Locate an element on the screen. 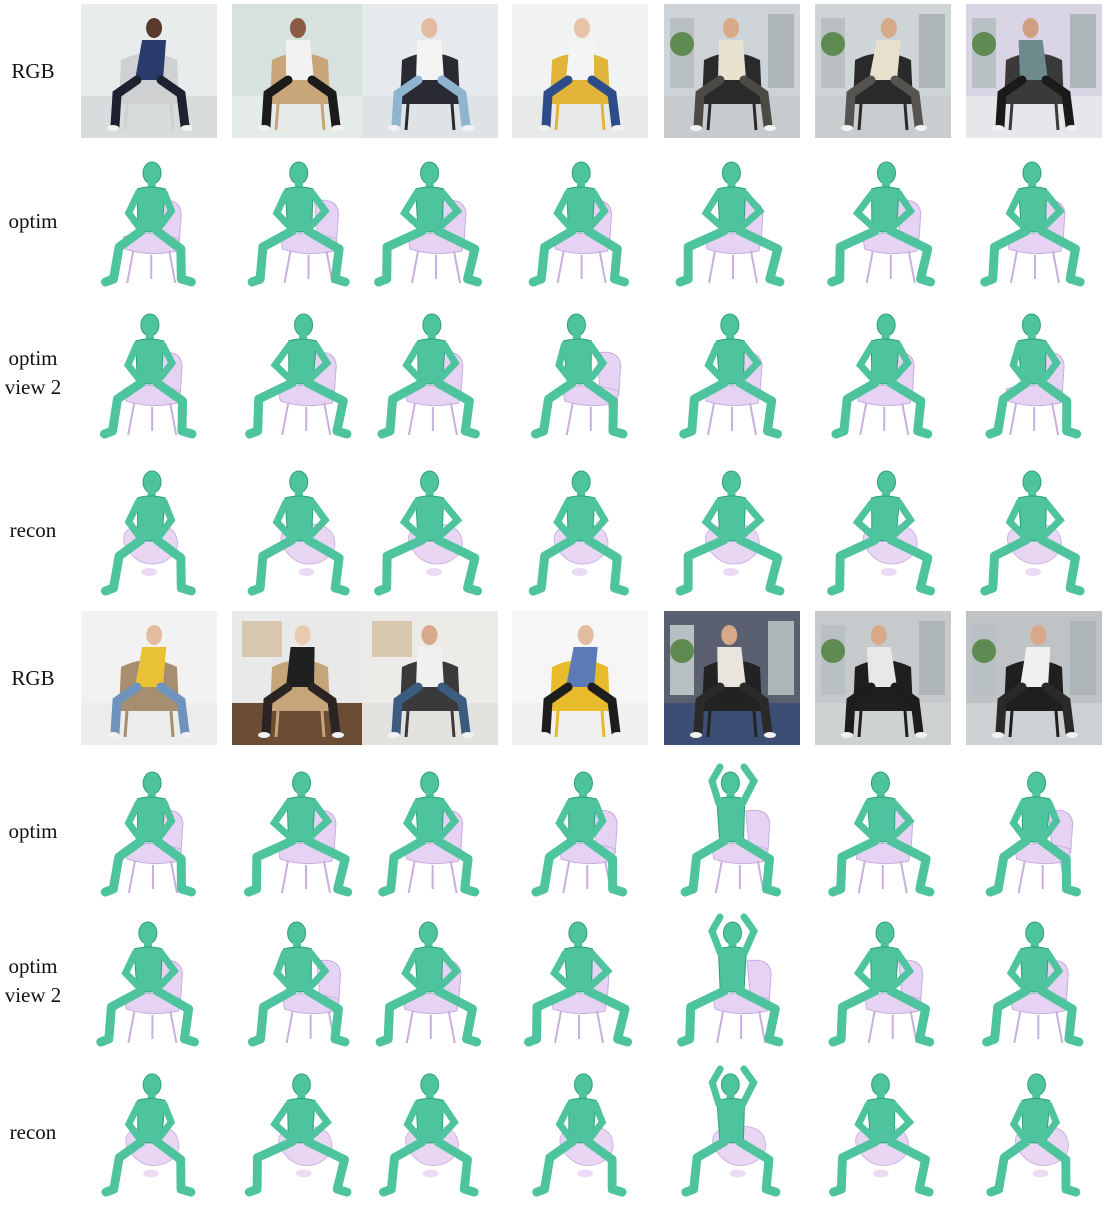  row-label: RGB is located at coordinates (33, 678).